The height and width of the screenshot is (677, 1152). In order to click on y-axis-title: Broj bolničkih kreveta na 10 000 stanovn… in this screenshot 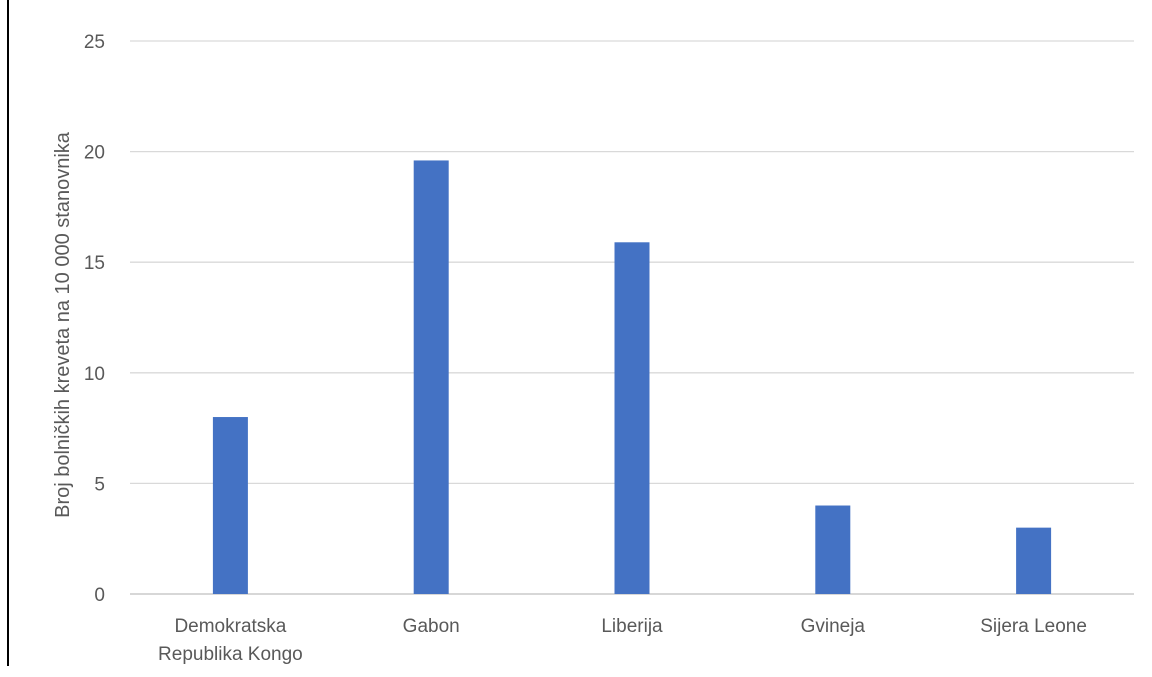, I will do `click(63, 324)`.